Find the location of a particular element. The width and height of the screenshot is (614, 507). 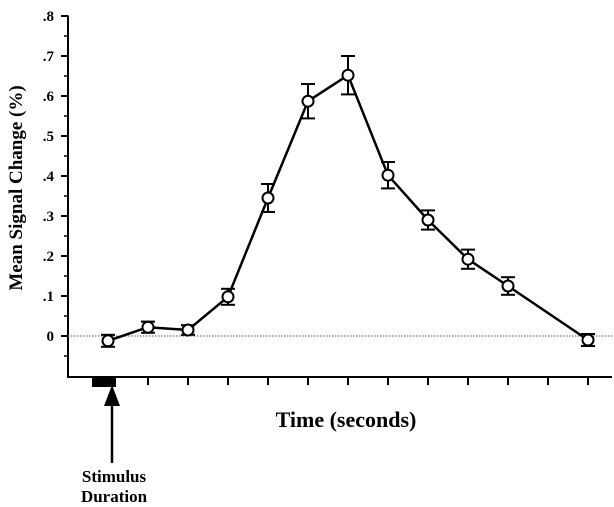

y-tick-label-0: .8 is located at coordinates (48, 17).